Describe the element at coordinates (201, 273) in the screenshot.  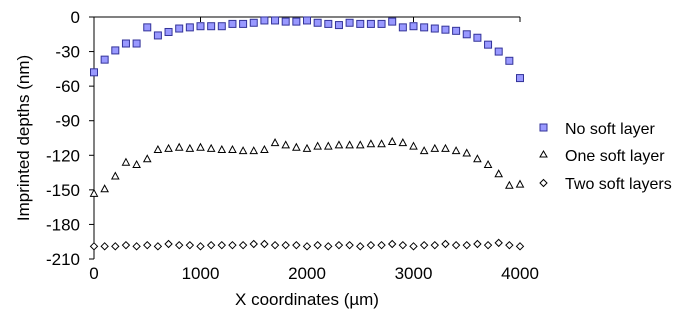
I see `x-tick-label: 1000` at that location.